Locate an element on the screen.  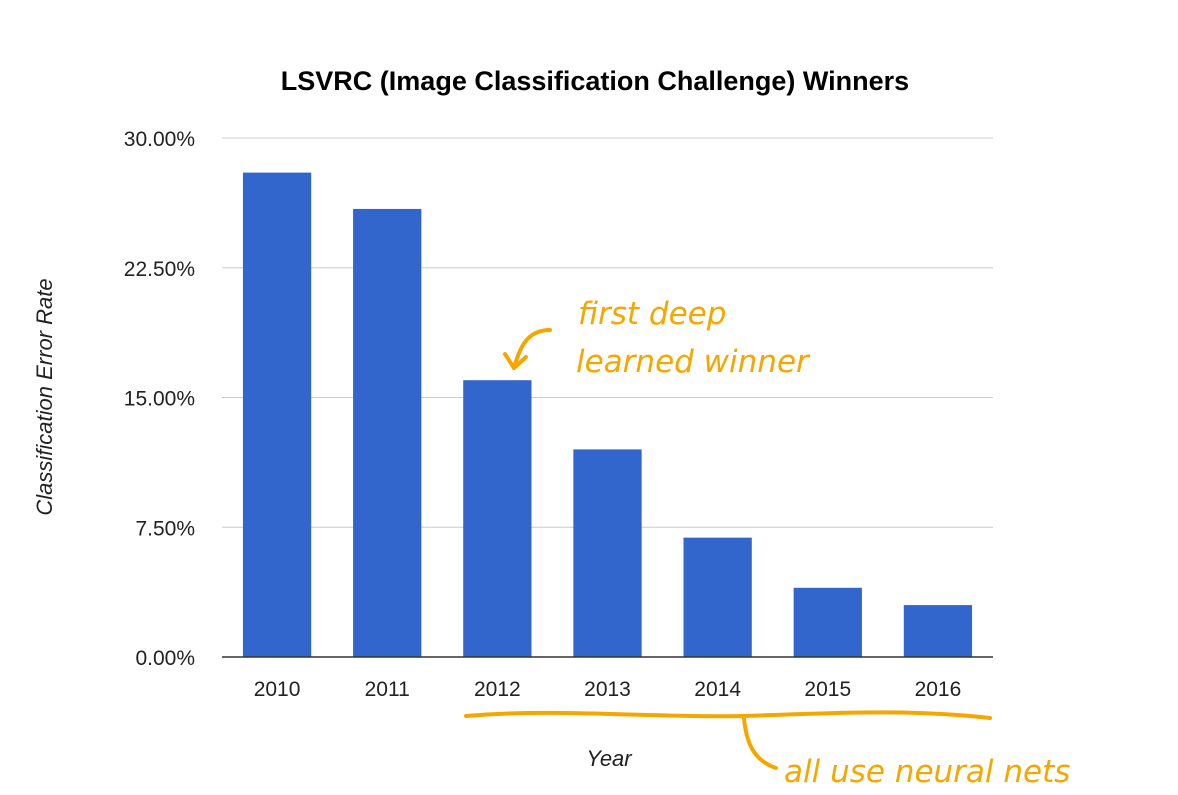
x-tick-label: 2010 is located at coordinates (277, 689).